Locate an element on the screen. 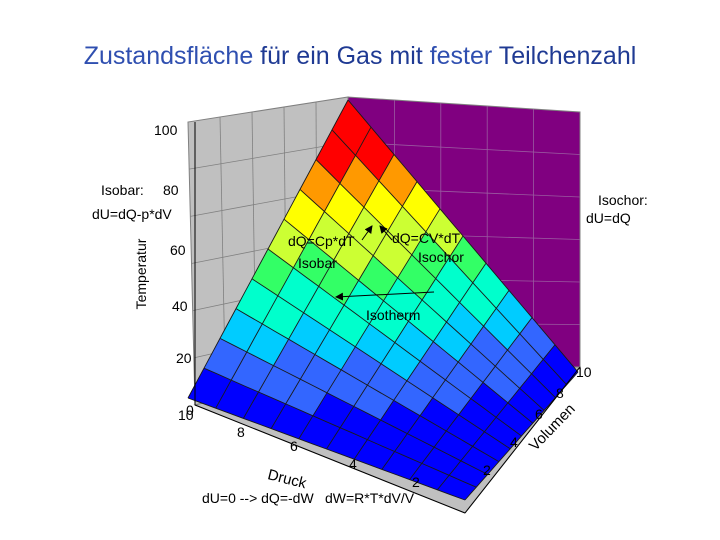 The width and height of the screenshot is (720, 540). annotation-arrows is located at coordinates (385, 263).